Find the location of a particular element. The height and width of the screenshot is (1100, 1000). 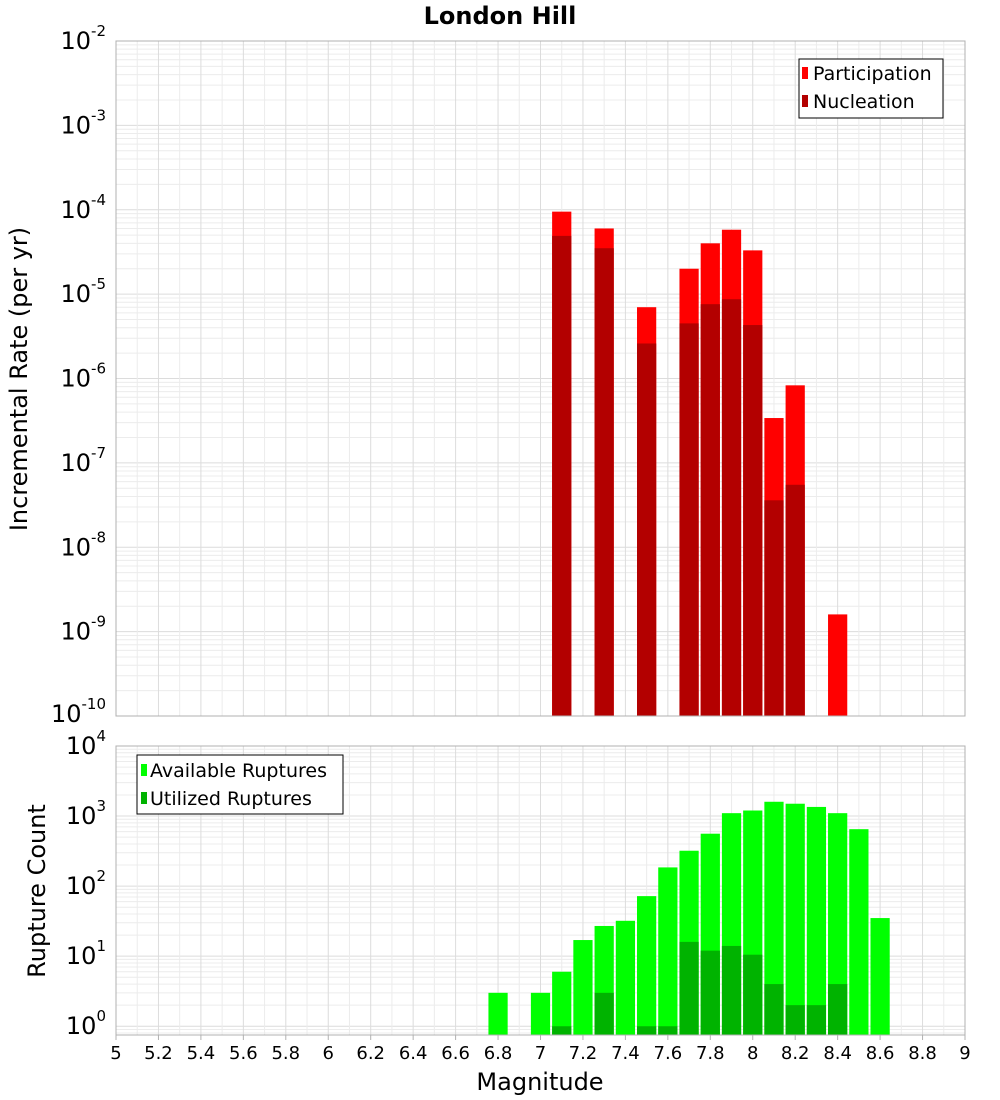

y-tick-exponent: -3 is located at coordinates (98, 115).